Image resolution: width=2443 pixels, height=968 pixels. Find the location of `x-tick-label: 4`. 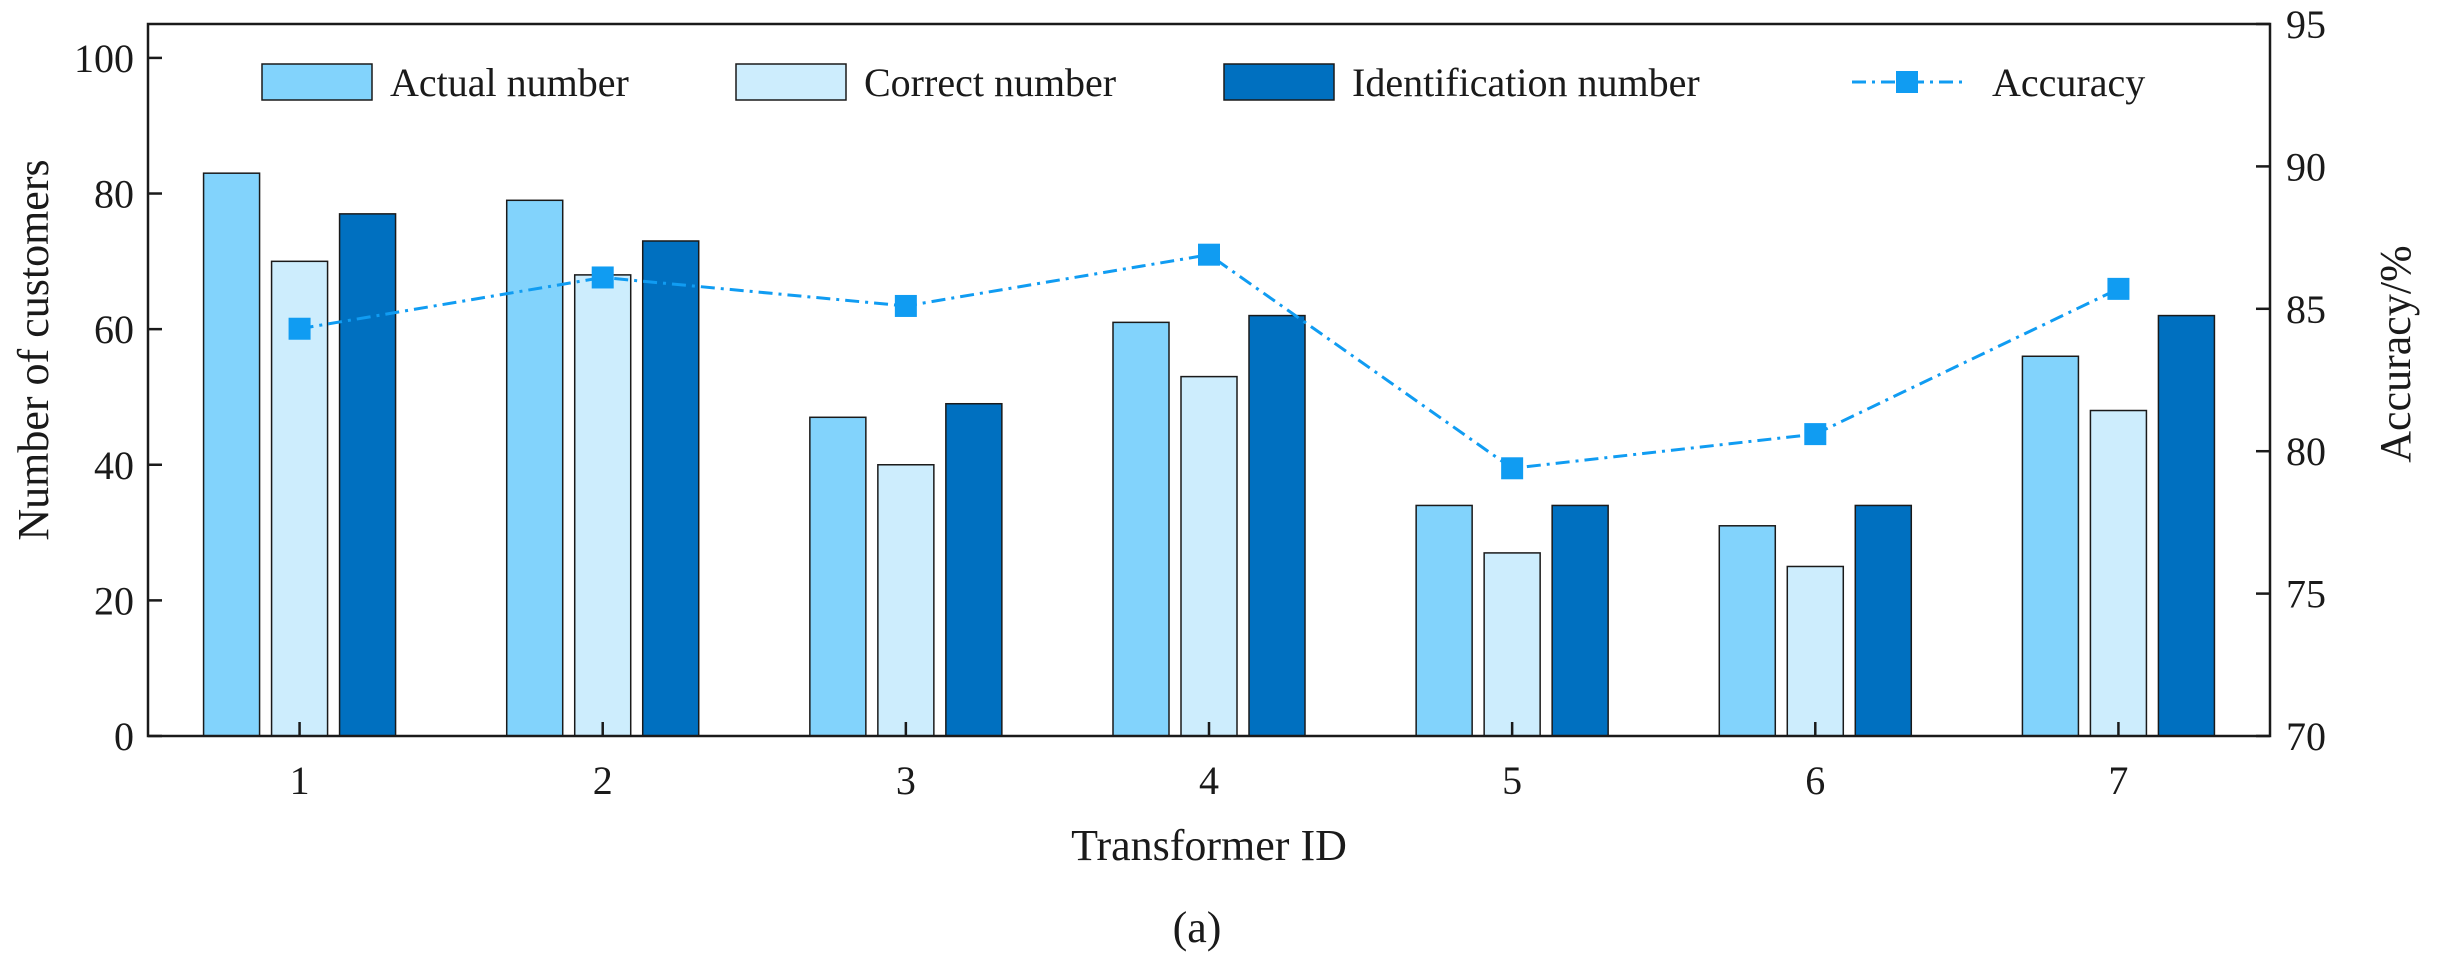

x-tick-label: 4 is located at coordinates (1209, 780).